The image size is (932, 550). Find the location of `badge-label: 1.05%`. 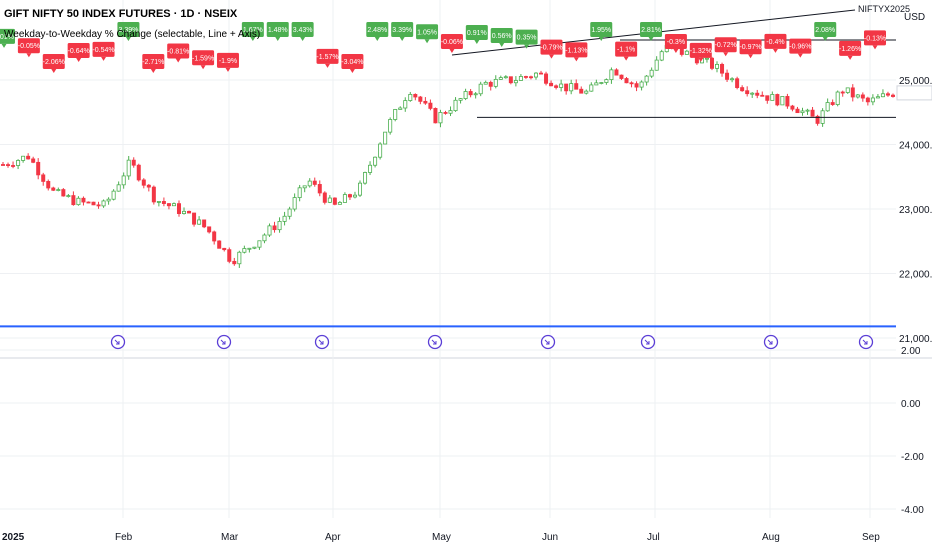

badge-label: 1.05% is located at coordinates (427, 32).